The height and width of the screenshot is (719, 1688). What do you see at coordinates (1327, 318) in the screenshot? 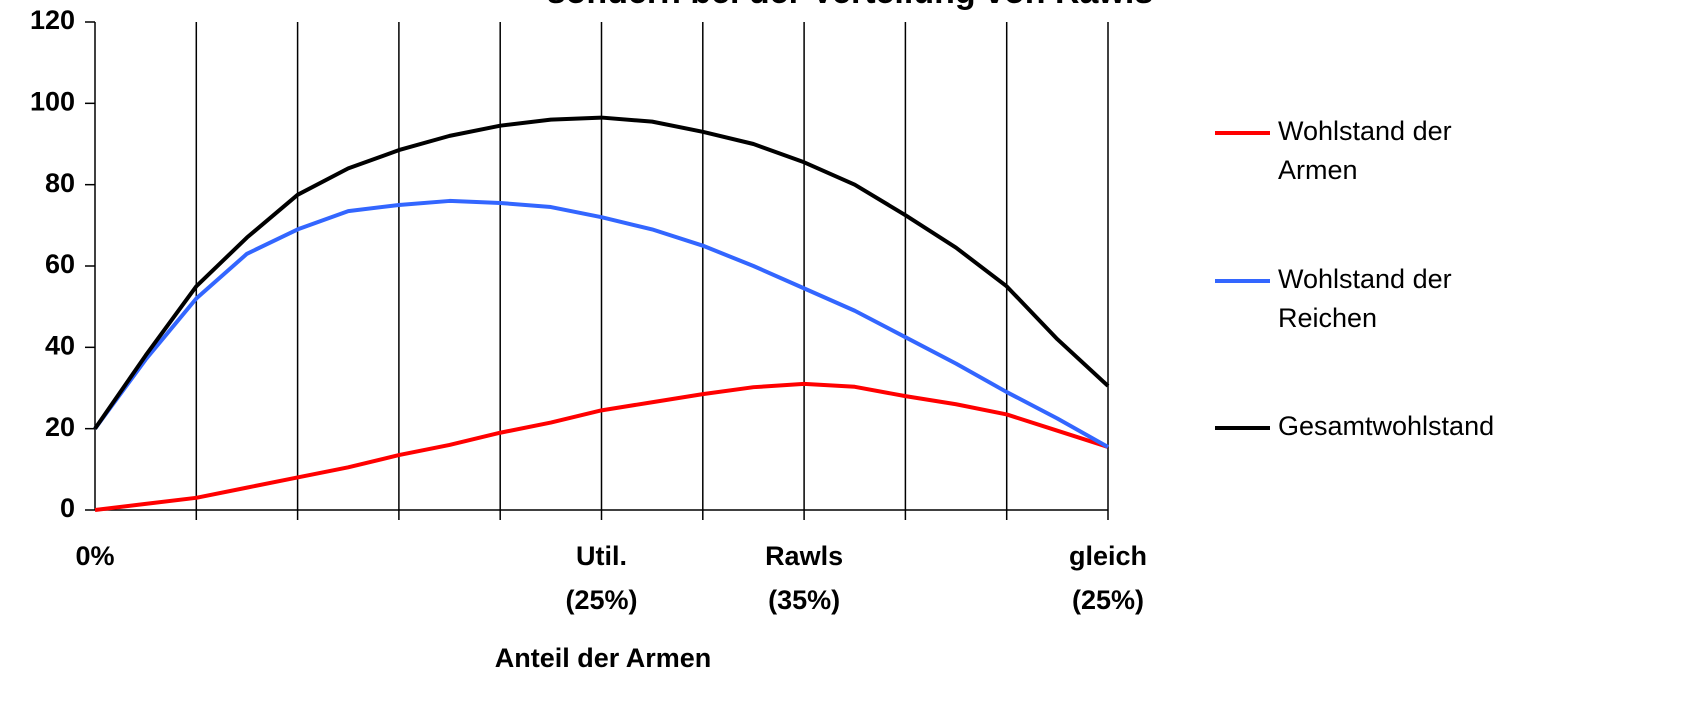
I see `legend-label-line: Reichen` at bounding box center [1327, 318].